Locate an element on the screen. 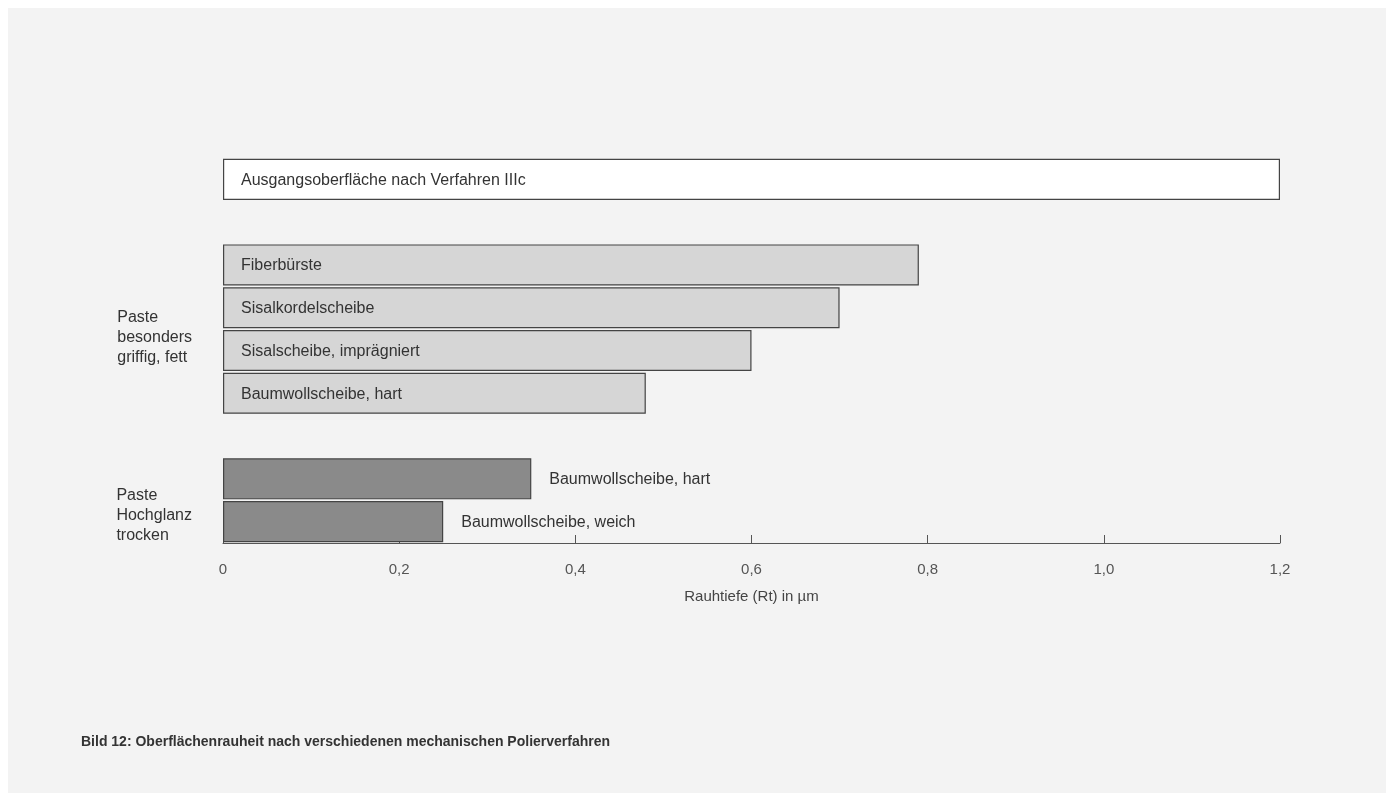 This screenshot has height=801, width=1394. y-tick-label: Sisalkordelscheibe is located at coordinates (308, 308).